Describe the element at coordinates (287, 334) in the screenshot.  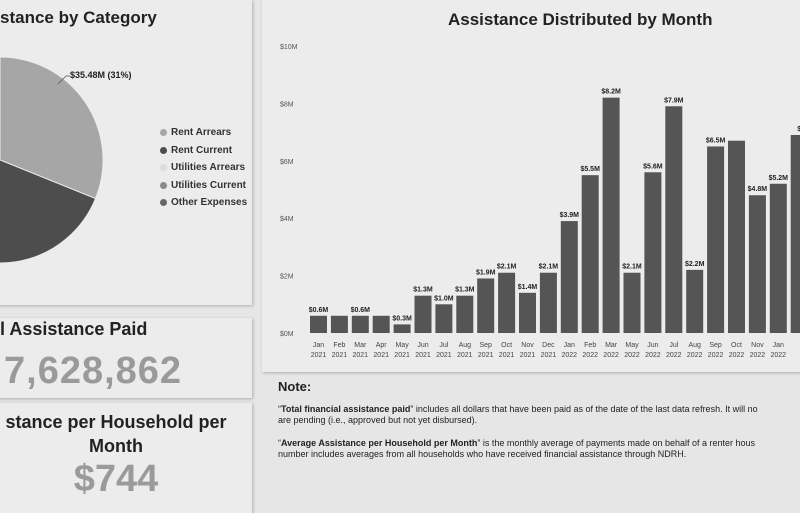
I see `y-tick-label: $0M` at that location.